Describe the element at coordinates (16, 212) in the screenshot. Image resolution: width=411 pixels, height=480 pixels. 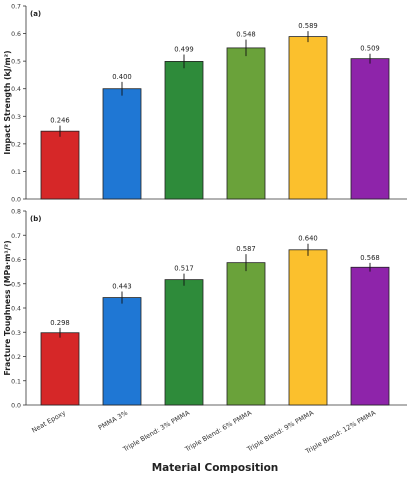
I see `y-tick-label: 0.8` at that location.